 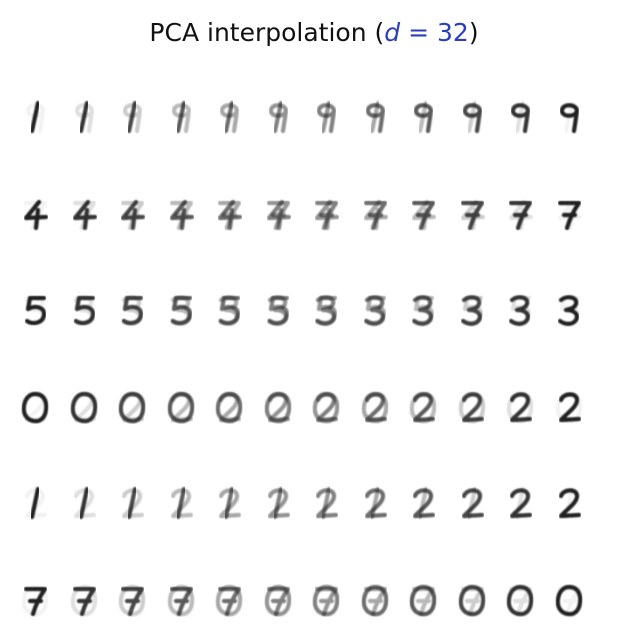 I want to click on digit-cell-r1-c4, so click(x=181, y=116).